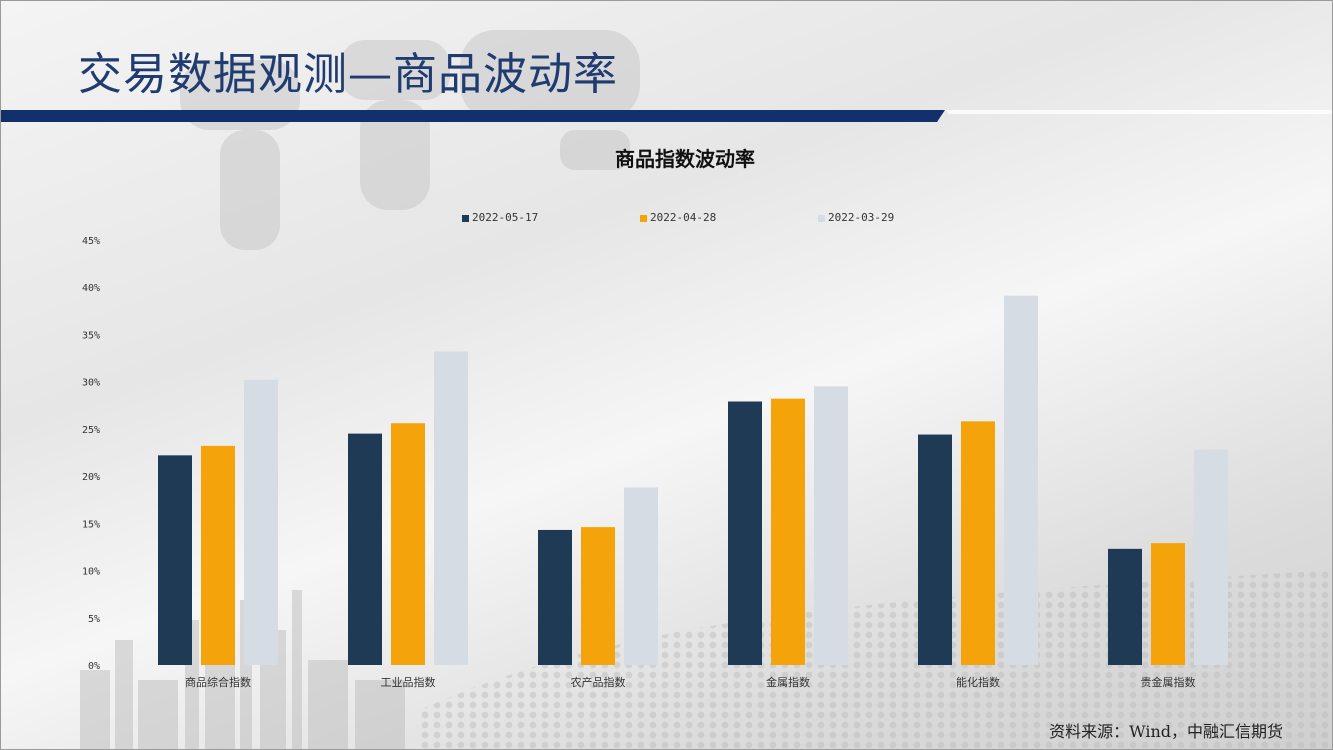 The width and height of the screenshot is (1333, 750). I want to click on y-tick-label: 15%, so click(91, 524).